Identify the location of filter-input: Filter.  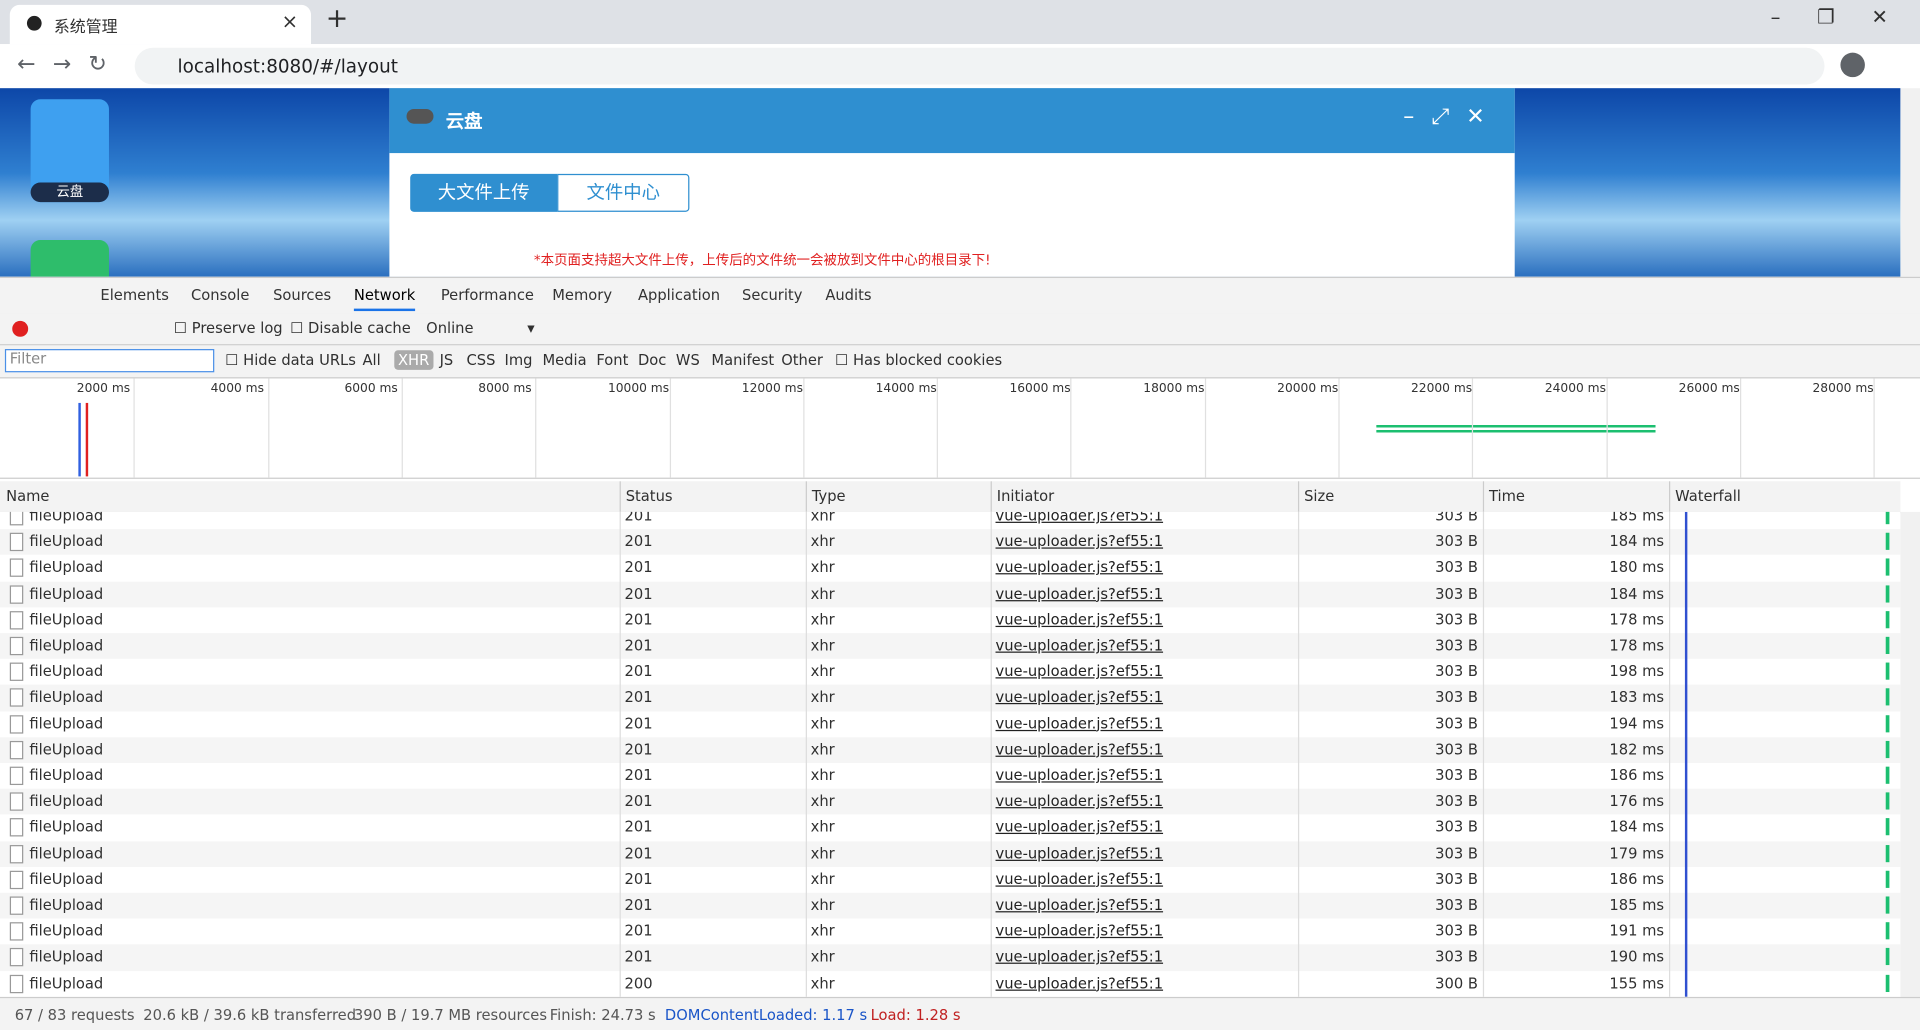
(109, 361).